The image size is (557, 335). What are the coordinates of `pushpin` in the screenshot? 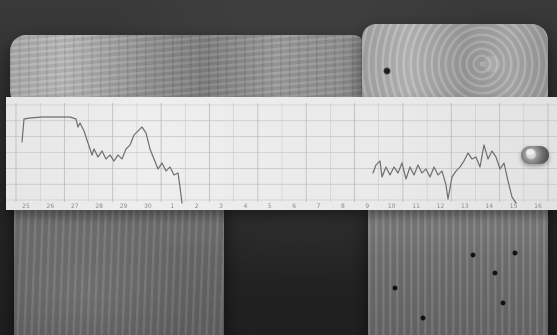 It's located at (536, 154).